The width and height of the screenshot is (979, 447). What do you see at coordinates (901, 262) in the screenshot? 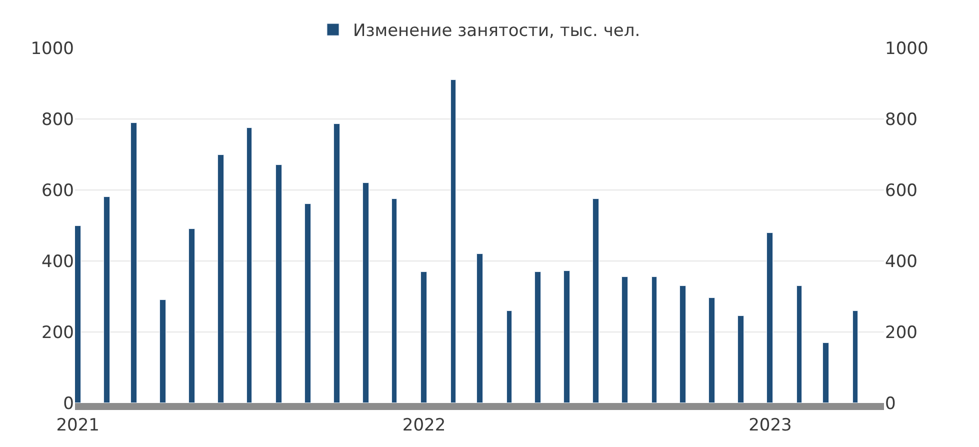
I see `y2-tick-label: 400` at bounding box center [901, 262].